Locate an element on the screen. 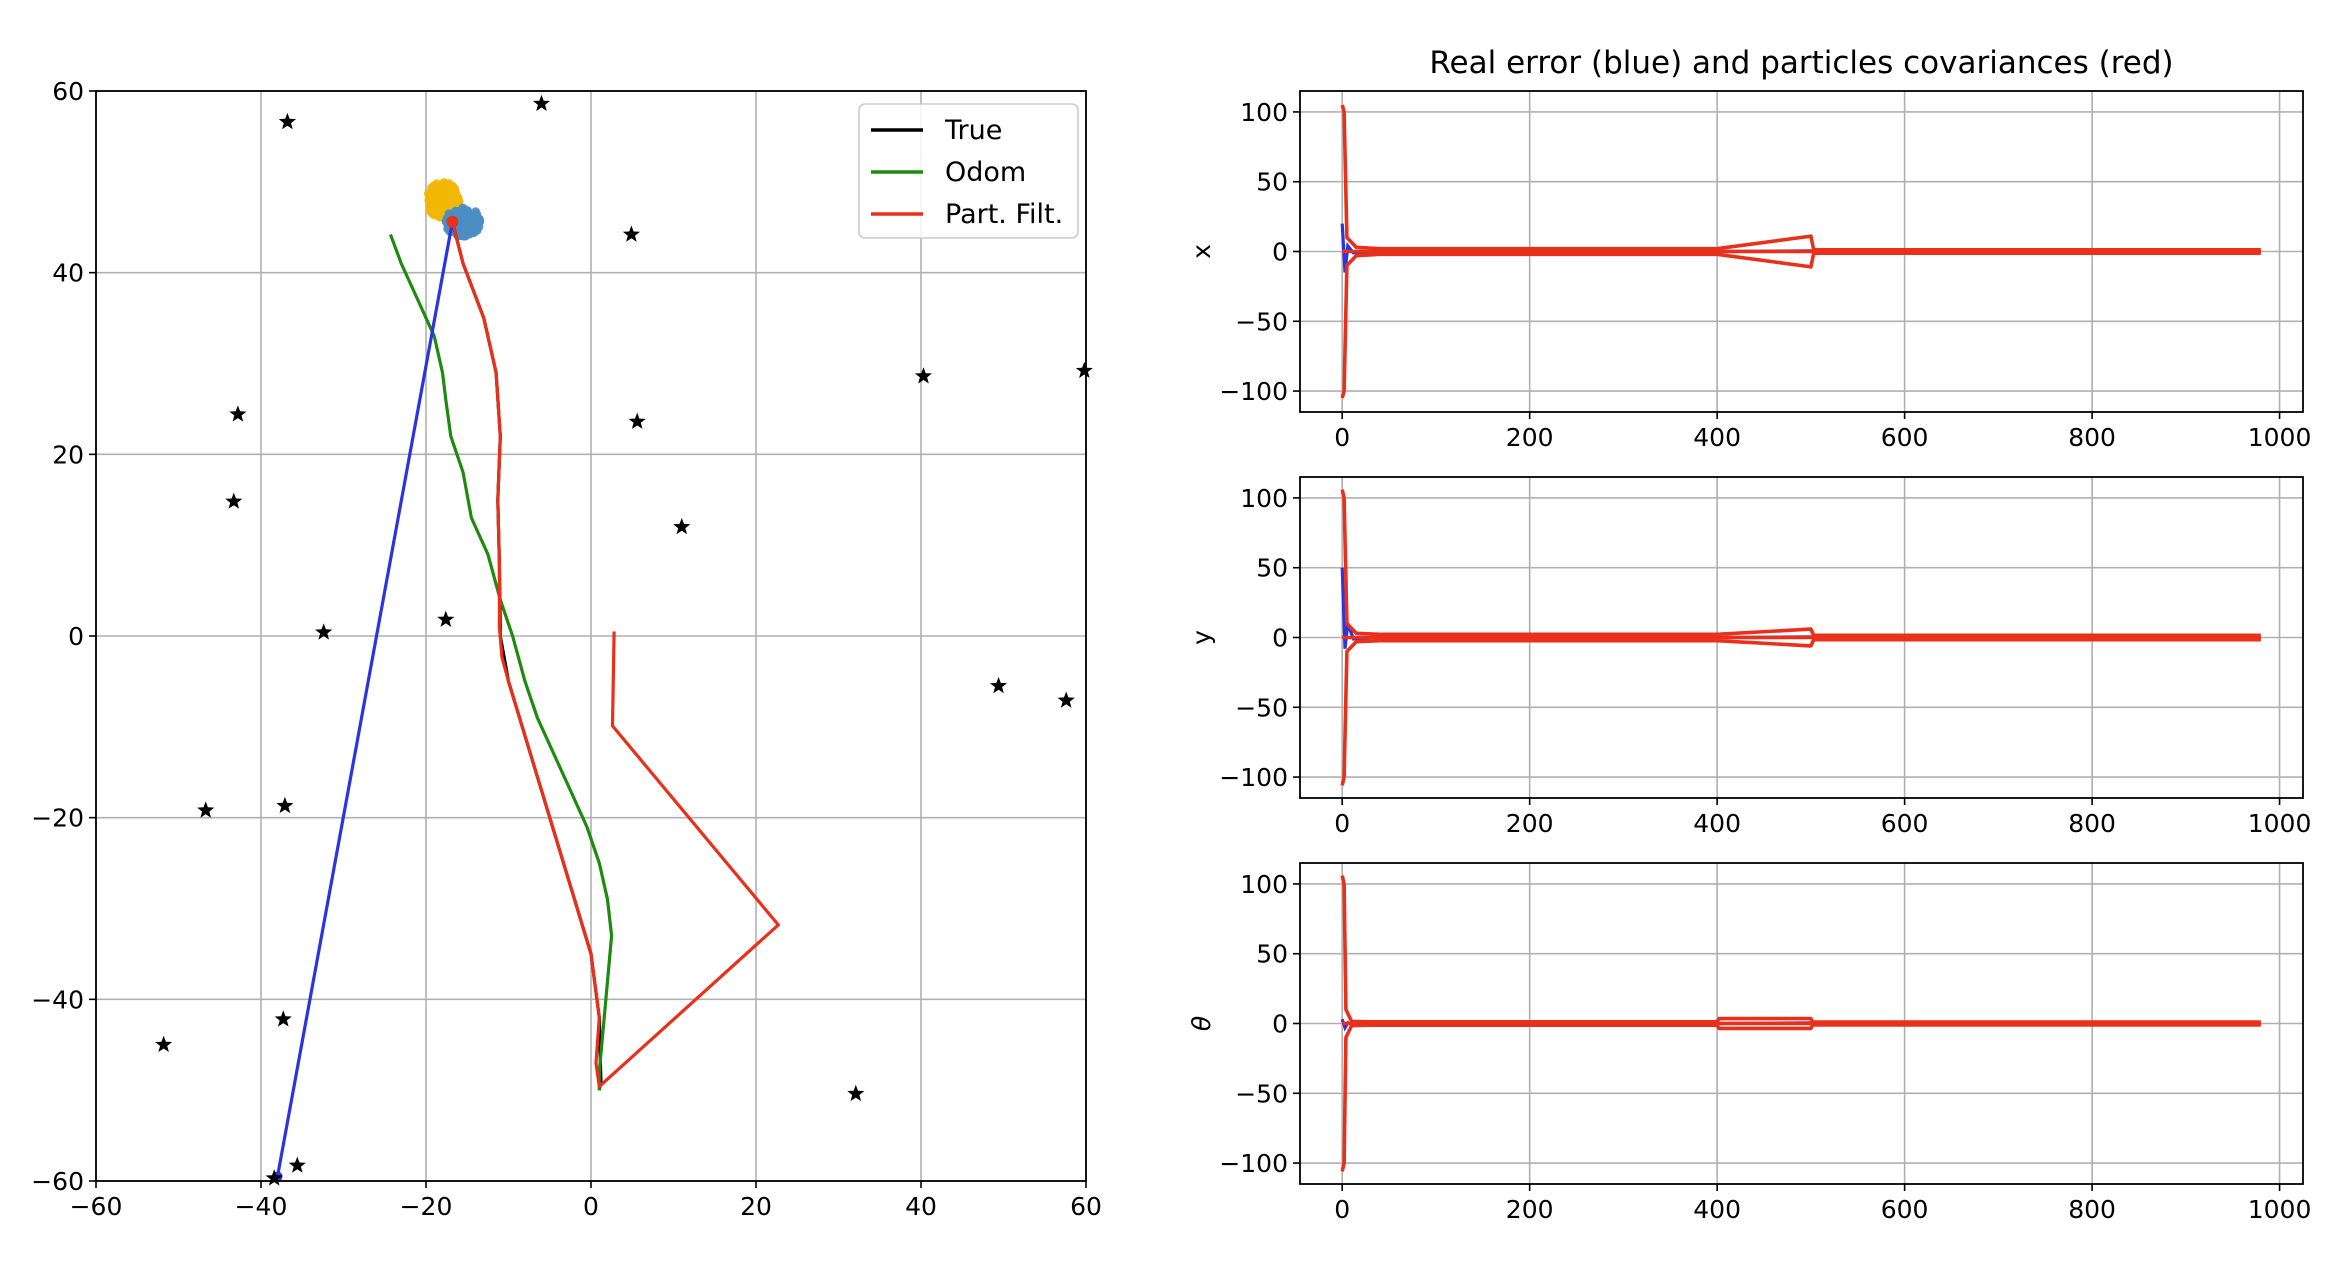  map-plot-tick-label-x: −60 is located at coordinates (96, 1206).